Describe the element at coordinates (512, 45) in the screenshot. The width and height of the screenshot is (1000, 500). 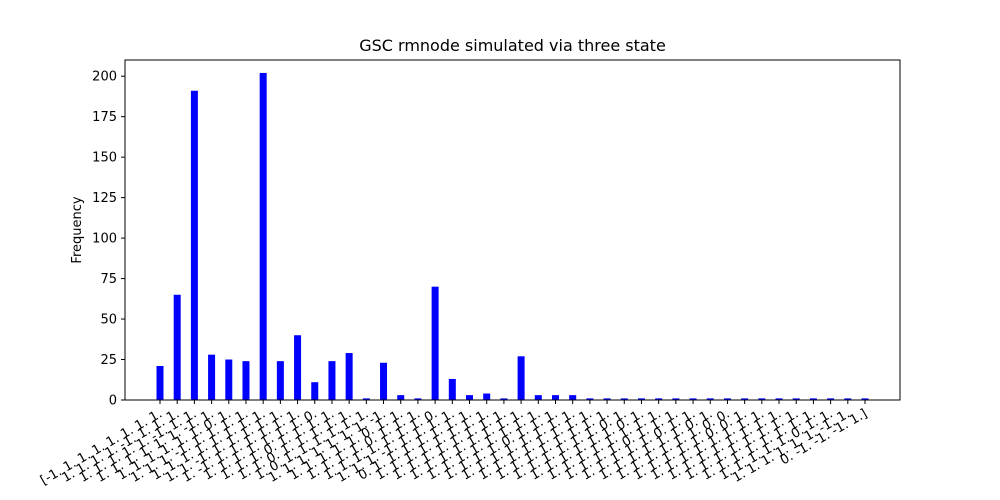
I see `chart-title: GSC rmnode simulated via three state` at that location.